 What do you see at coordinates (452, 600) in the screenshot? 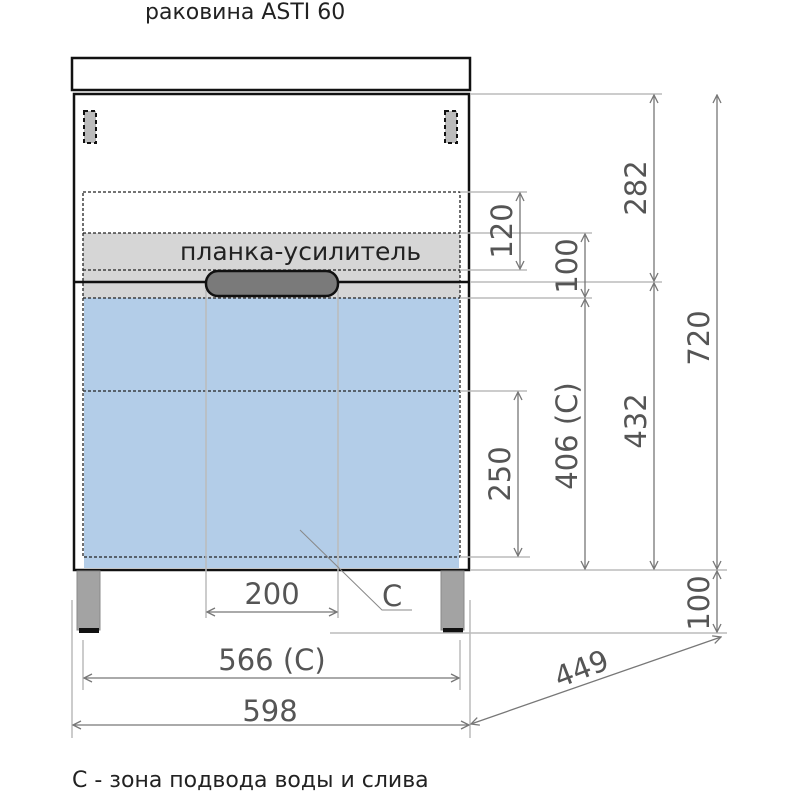
I see `leg-right` at bounding box center [452, 600].